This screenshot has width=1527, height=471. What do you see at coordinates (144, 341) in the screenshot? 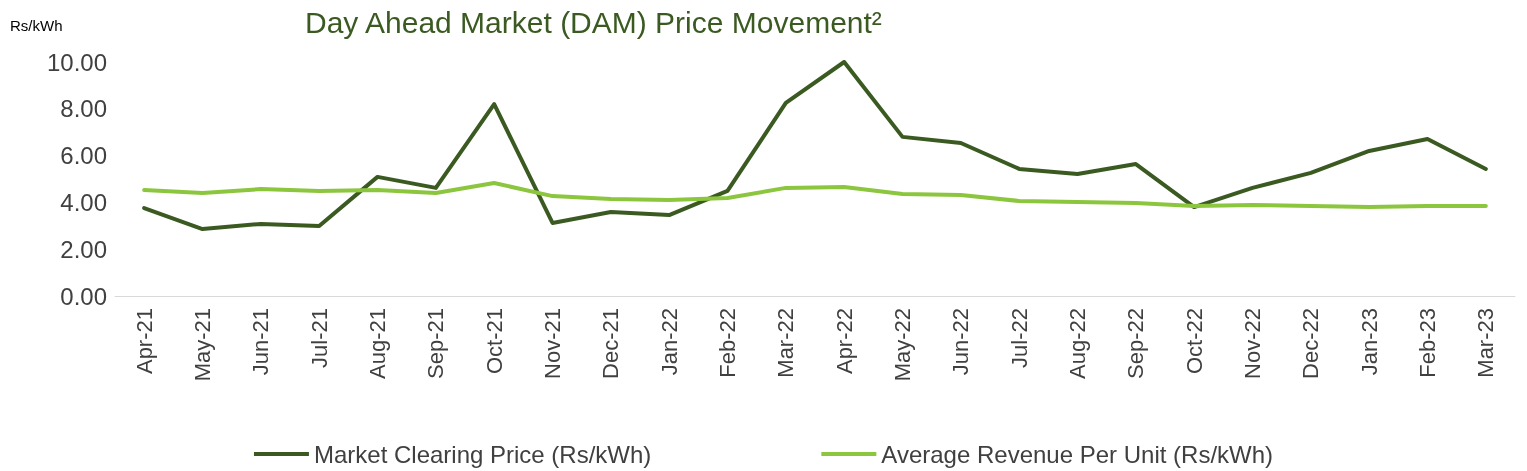
I see `x-tick-label: Apr-21` at bounding box center [144, 341].